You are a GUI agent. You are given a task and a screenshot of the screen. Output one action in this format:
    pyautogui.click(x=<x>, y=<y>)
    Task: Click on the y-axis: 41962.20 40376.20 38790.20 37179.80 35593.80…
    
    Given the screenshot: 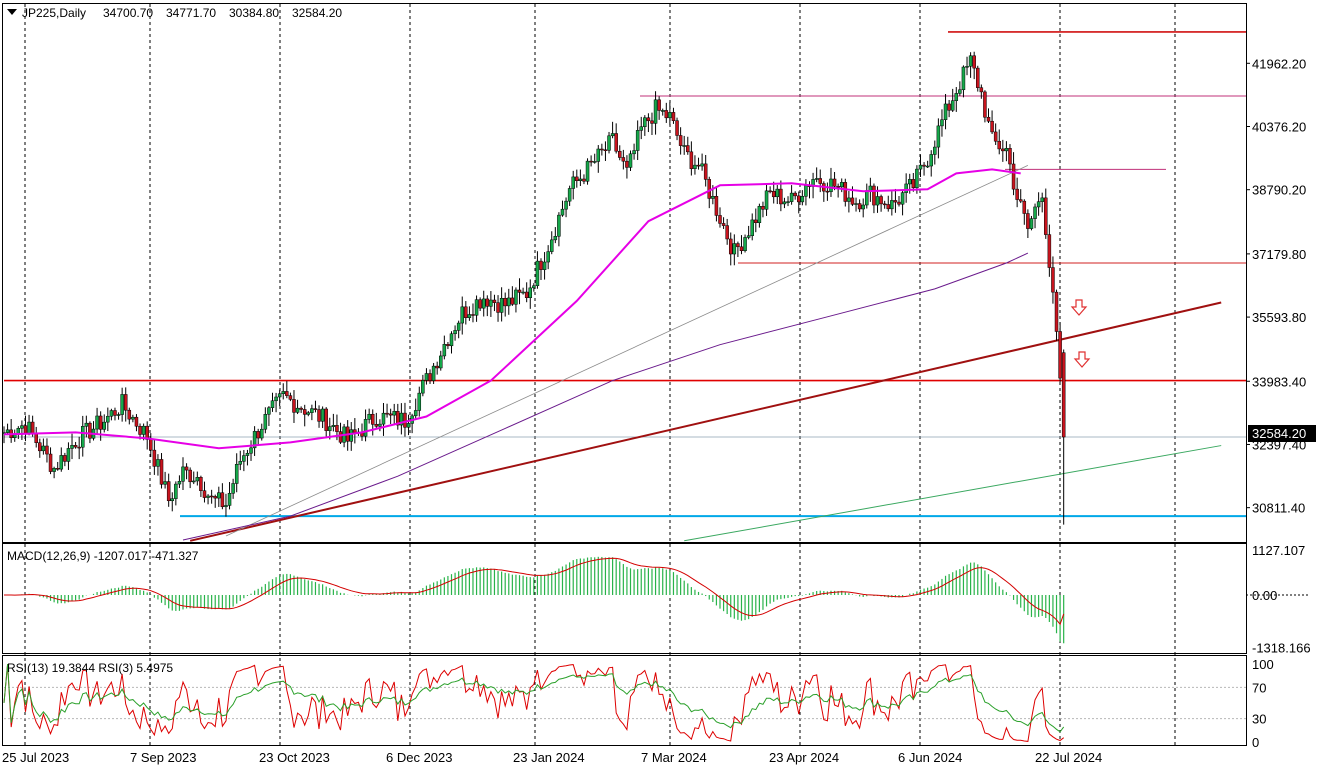 What is the action you would take?
    pyautogui.click(x=1278, y=403)
    